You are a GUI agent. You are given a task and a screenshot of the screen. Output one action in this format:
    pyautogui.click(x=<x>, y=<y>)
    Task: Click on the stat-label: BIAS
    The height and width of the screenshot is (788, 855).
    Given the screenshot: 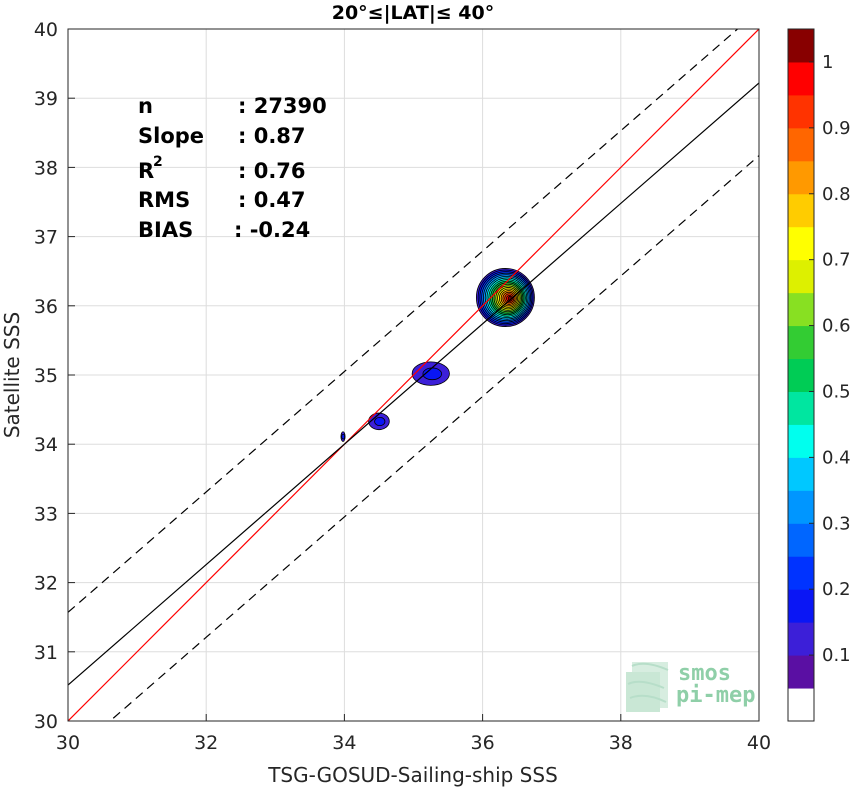 What is the action you would take?
    pyautogui.click(x=165, y=230)
    